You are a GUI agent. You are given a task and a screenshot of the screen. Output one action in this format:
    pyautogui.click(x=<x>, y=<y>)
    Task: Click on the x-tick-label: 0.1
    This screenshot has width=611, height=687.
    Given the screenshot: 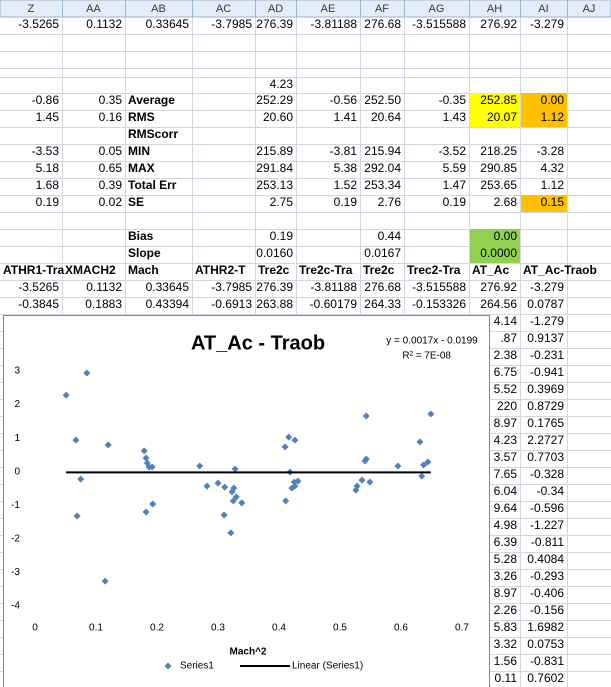 What is the action you would take?
    pyautogui.click(x=96, y=628)
    